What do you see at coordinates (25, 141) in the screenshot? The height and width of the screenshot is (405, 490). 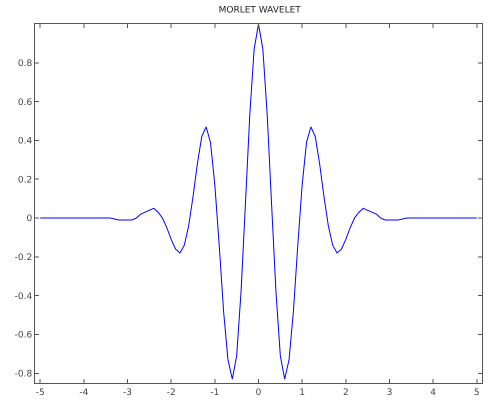 I see `y-tick-label: 0.4` at bounding box center [25, 141].